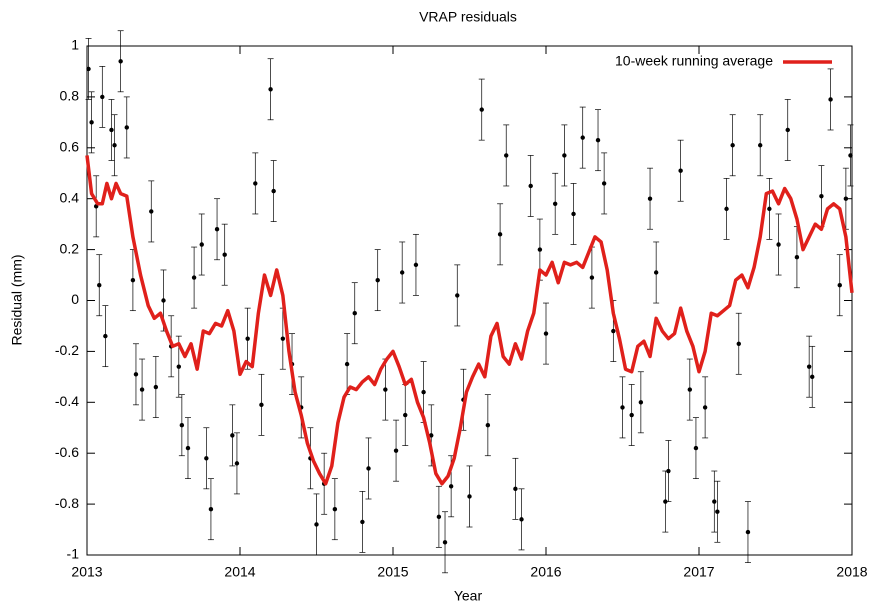 The image size is (876, 612). Describe the element at coordinates (468, 596) in the screenshot. I see `x-axis-label: Year` at that location.